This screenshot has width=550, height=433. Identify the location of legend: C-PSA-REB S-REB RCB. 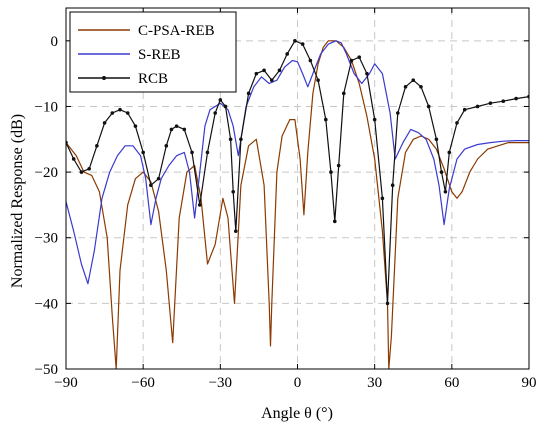
(153, 52).